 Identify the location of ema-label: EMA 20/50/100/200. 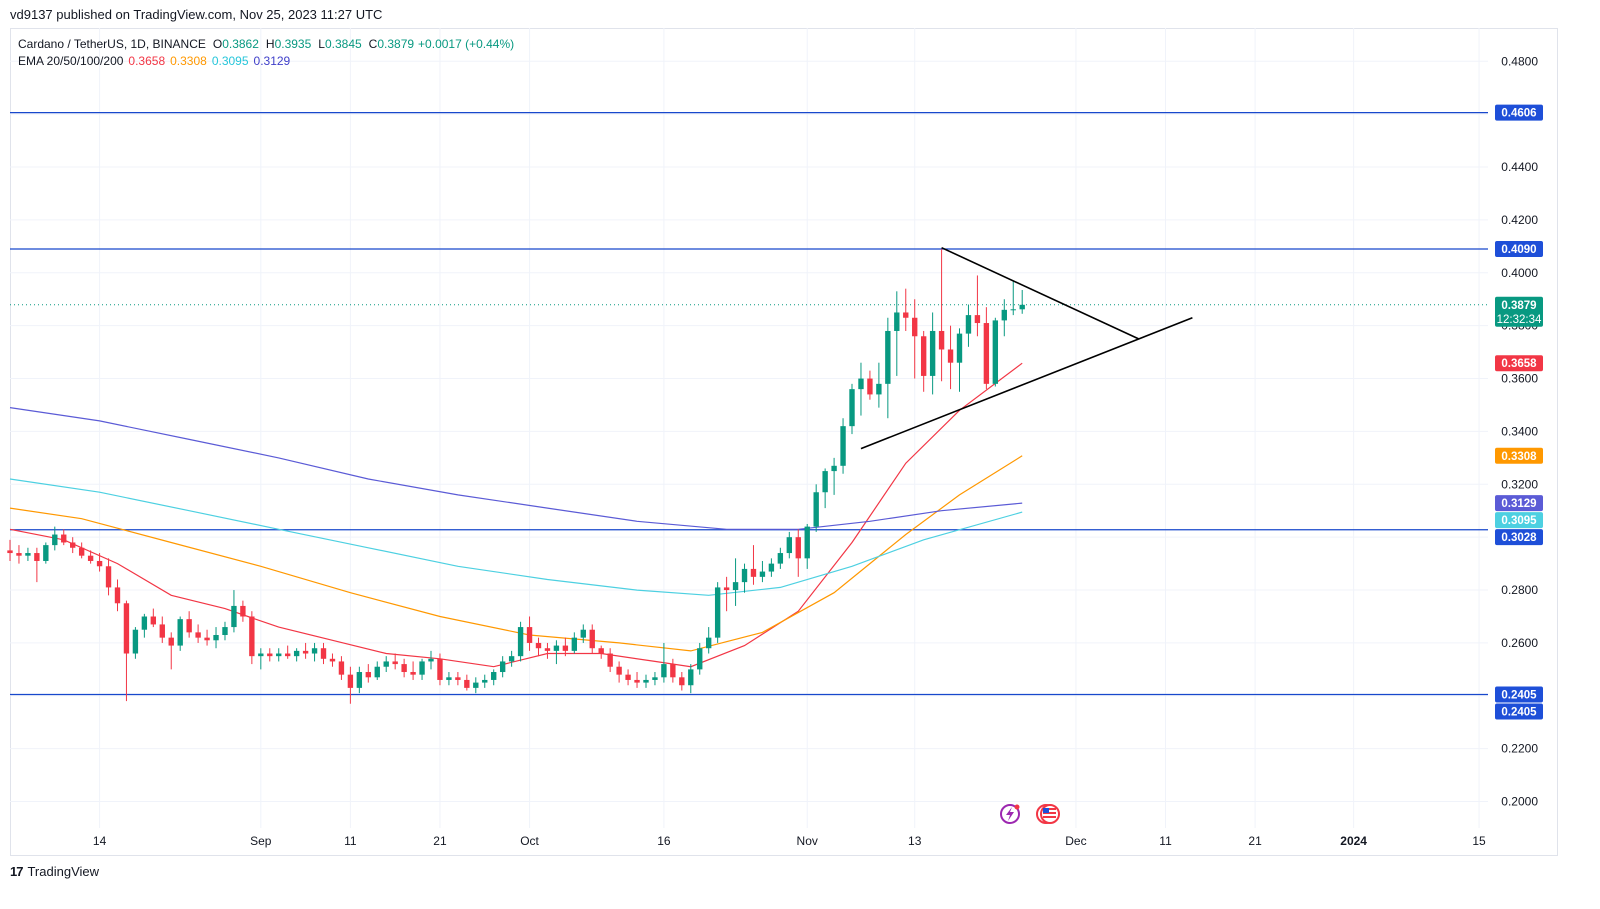
(71, 61).